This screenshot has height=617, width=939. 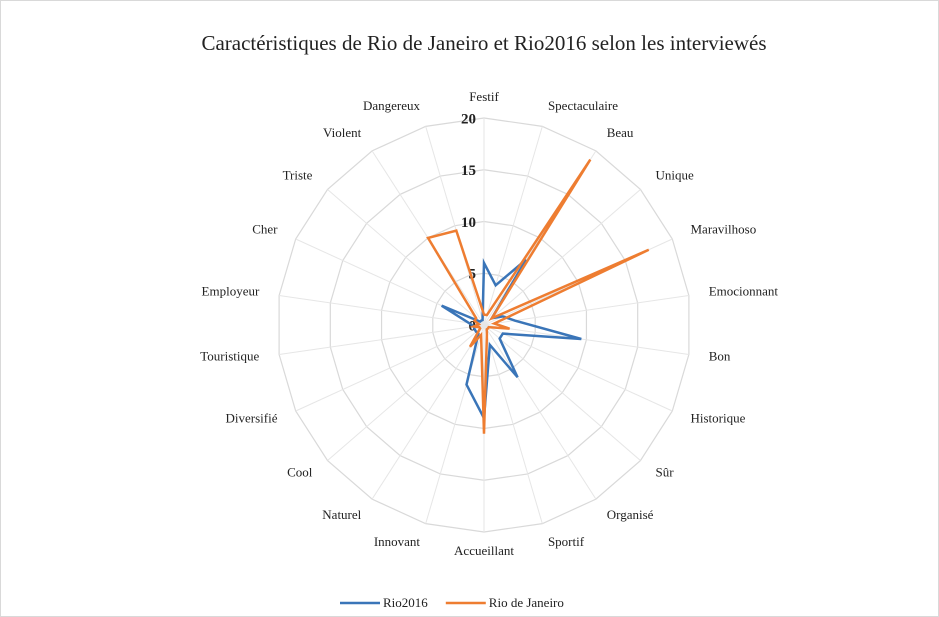 What do you see at coordinates (397, 541) in the screenshot?
I see `category-label: Innovant` at bounding box center [397, 541].